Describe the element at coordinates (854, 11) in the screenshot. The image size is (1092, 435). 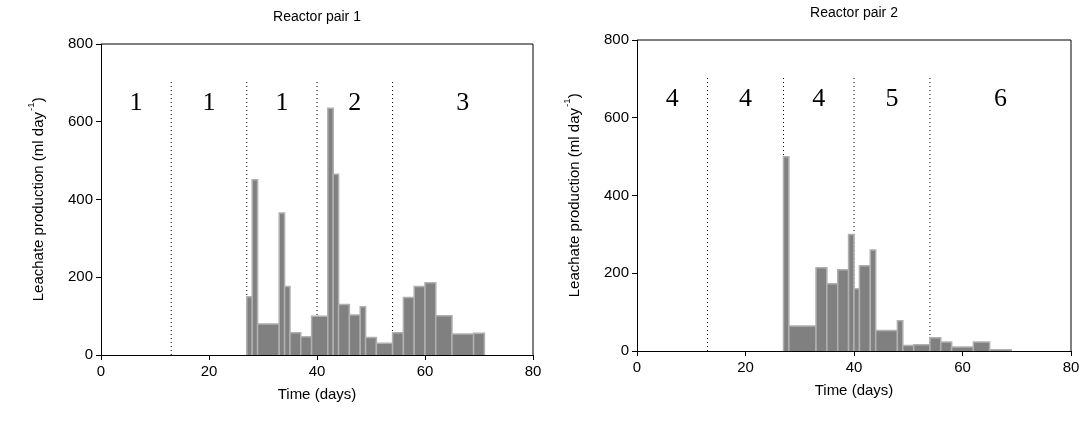
I see `chart-title: Reactor pair 2` at that location.